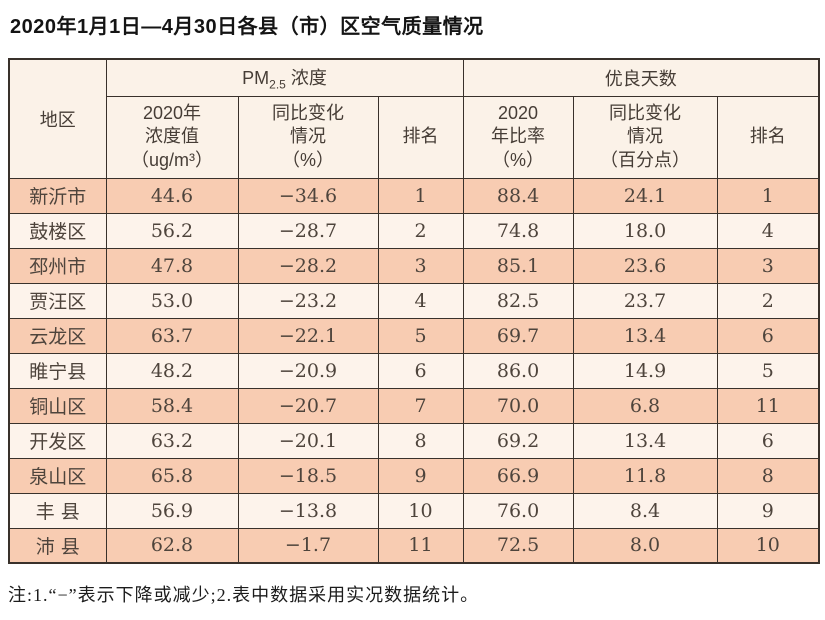 The image size is (825, 620). What do you see at coordinates (518, 195) in the screenshot?
I see `good-rate-cell: 88.4` at bounding box center [518, 195].